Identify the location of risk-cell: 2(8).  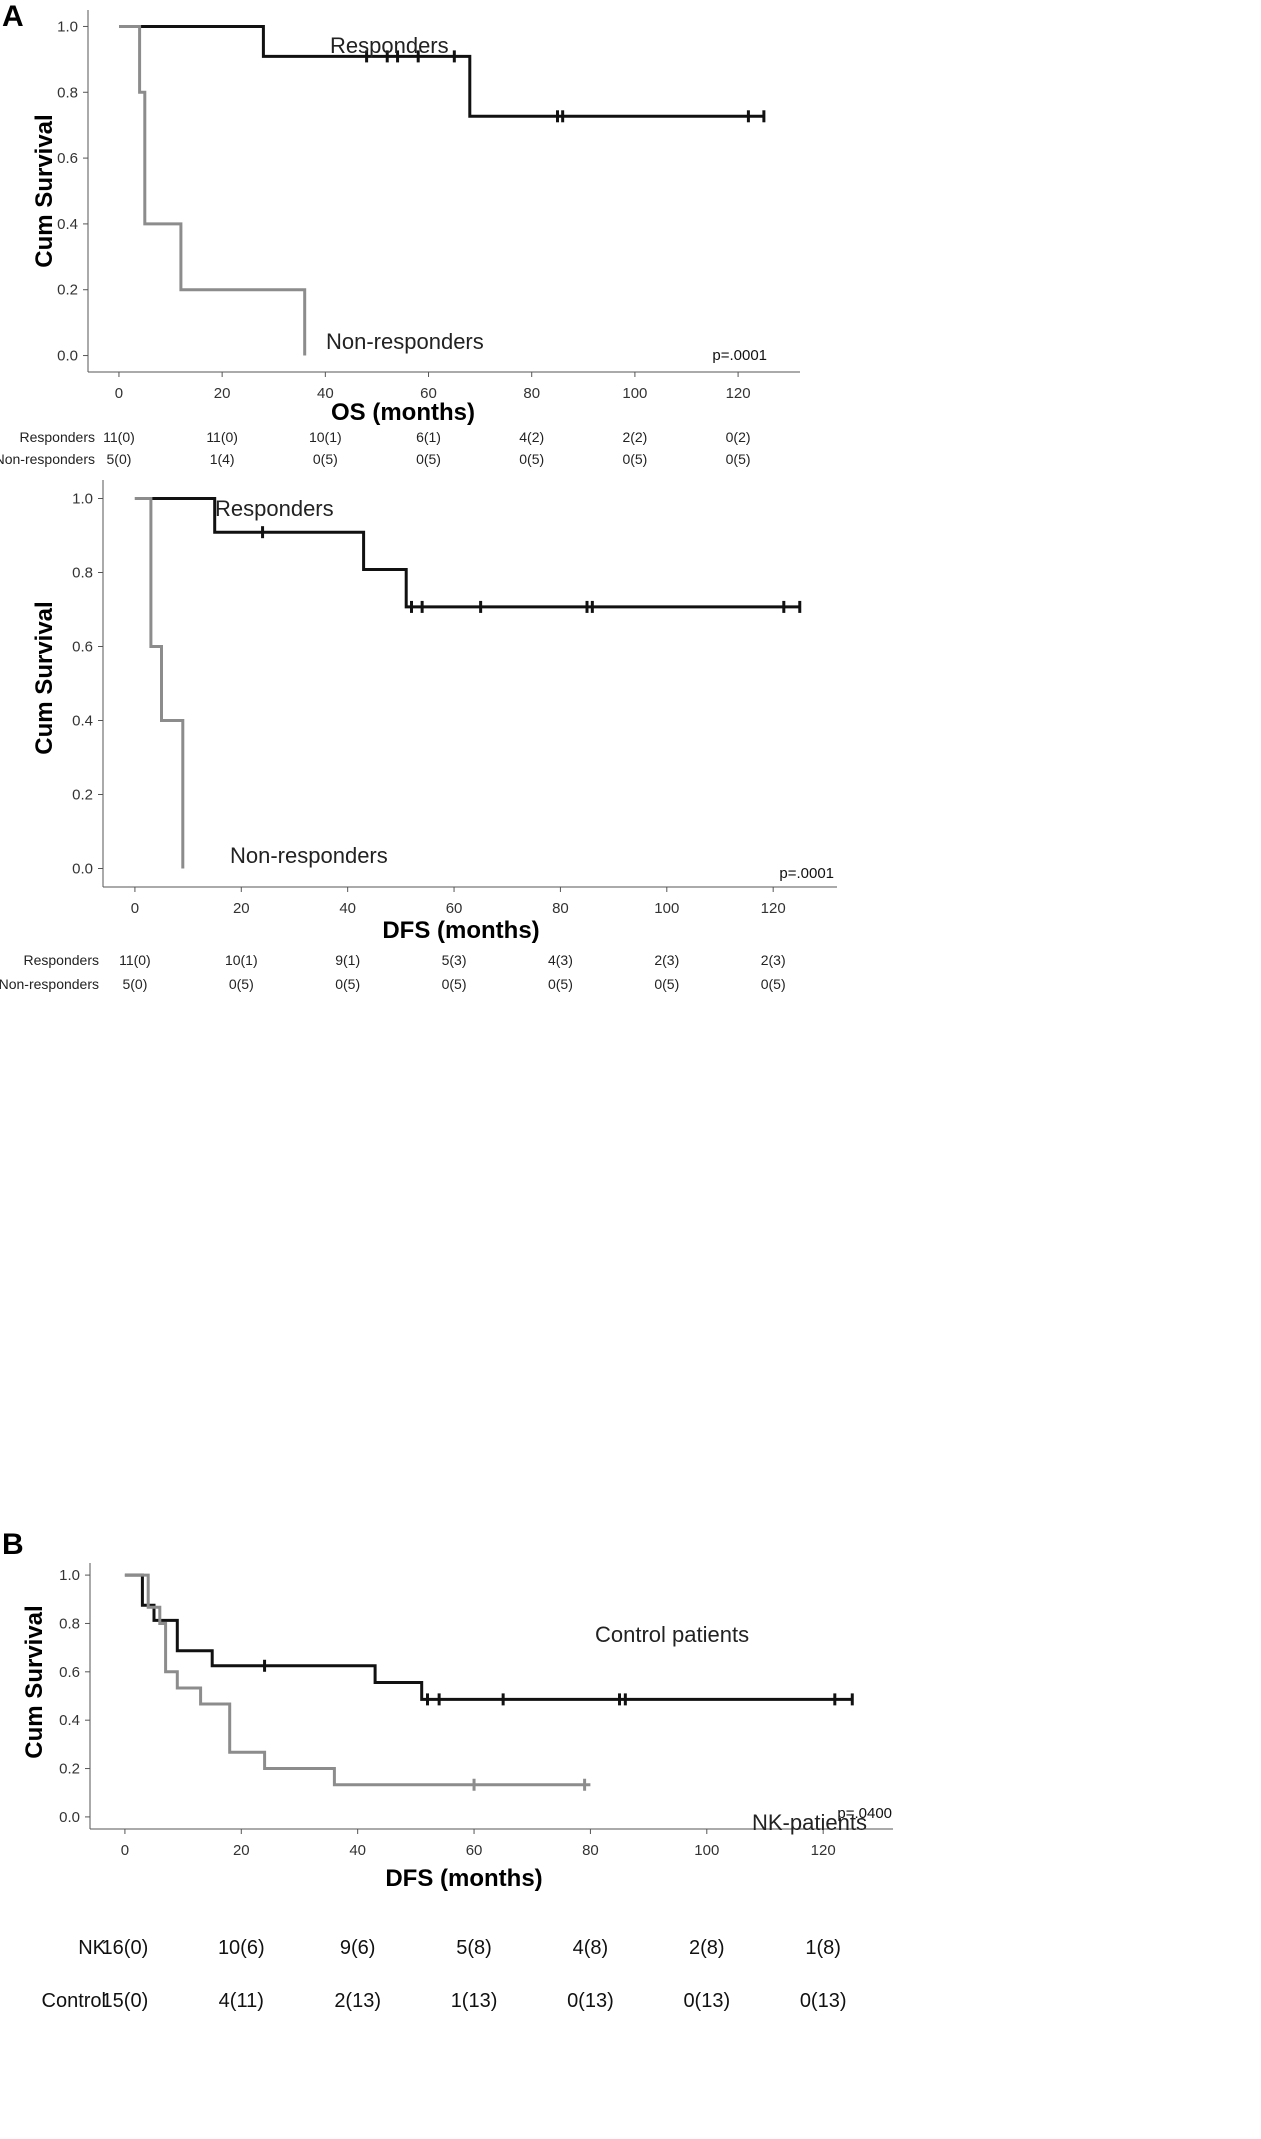
(707, 1948).